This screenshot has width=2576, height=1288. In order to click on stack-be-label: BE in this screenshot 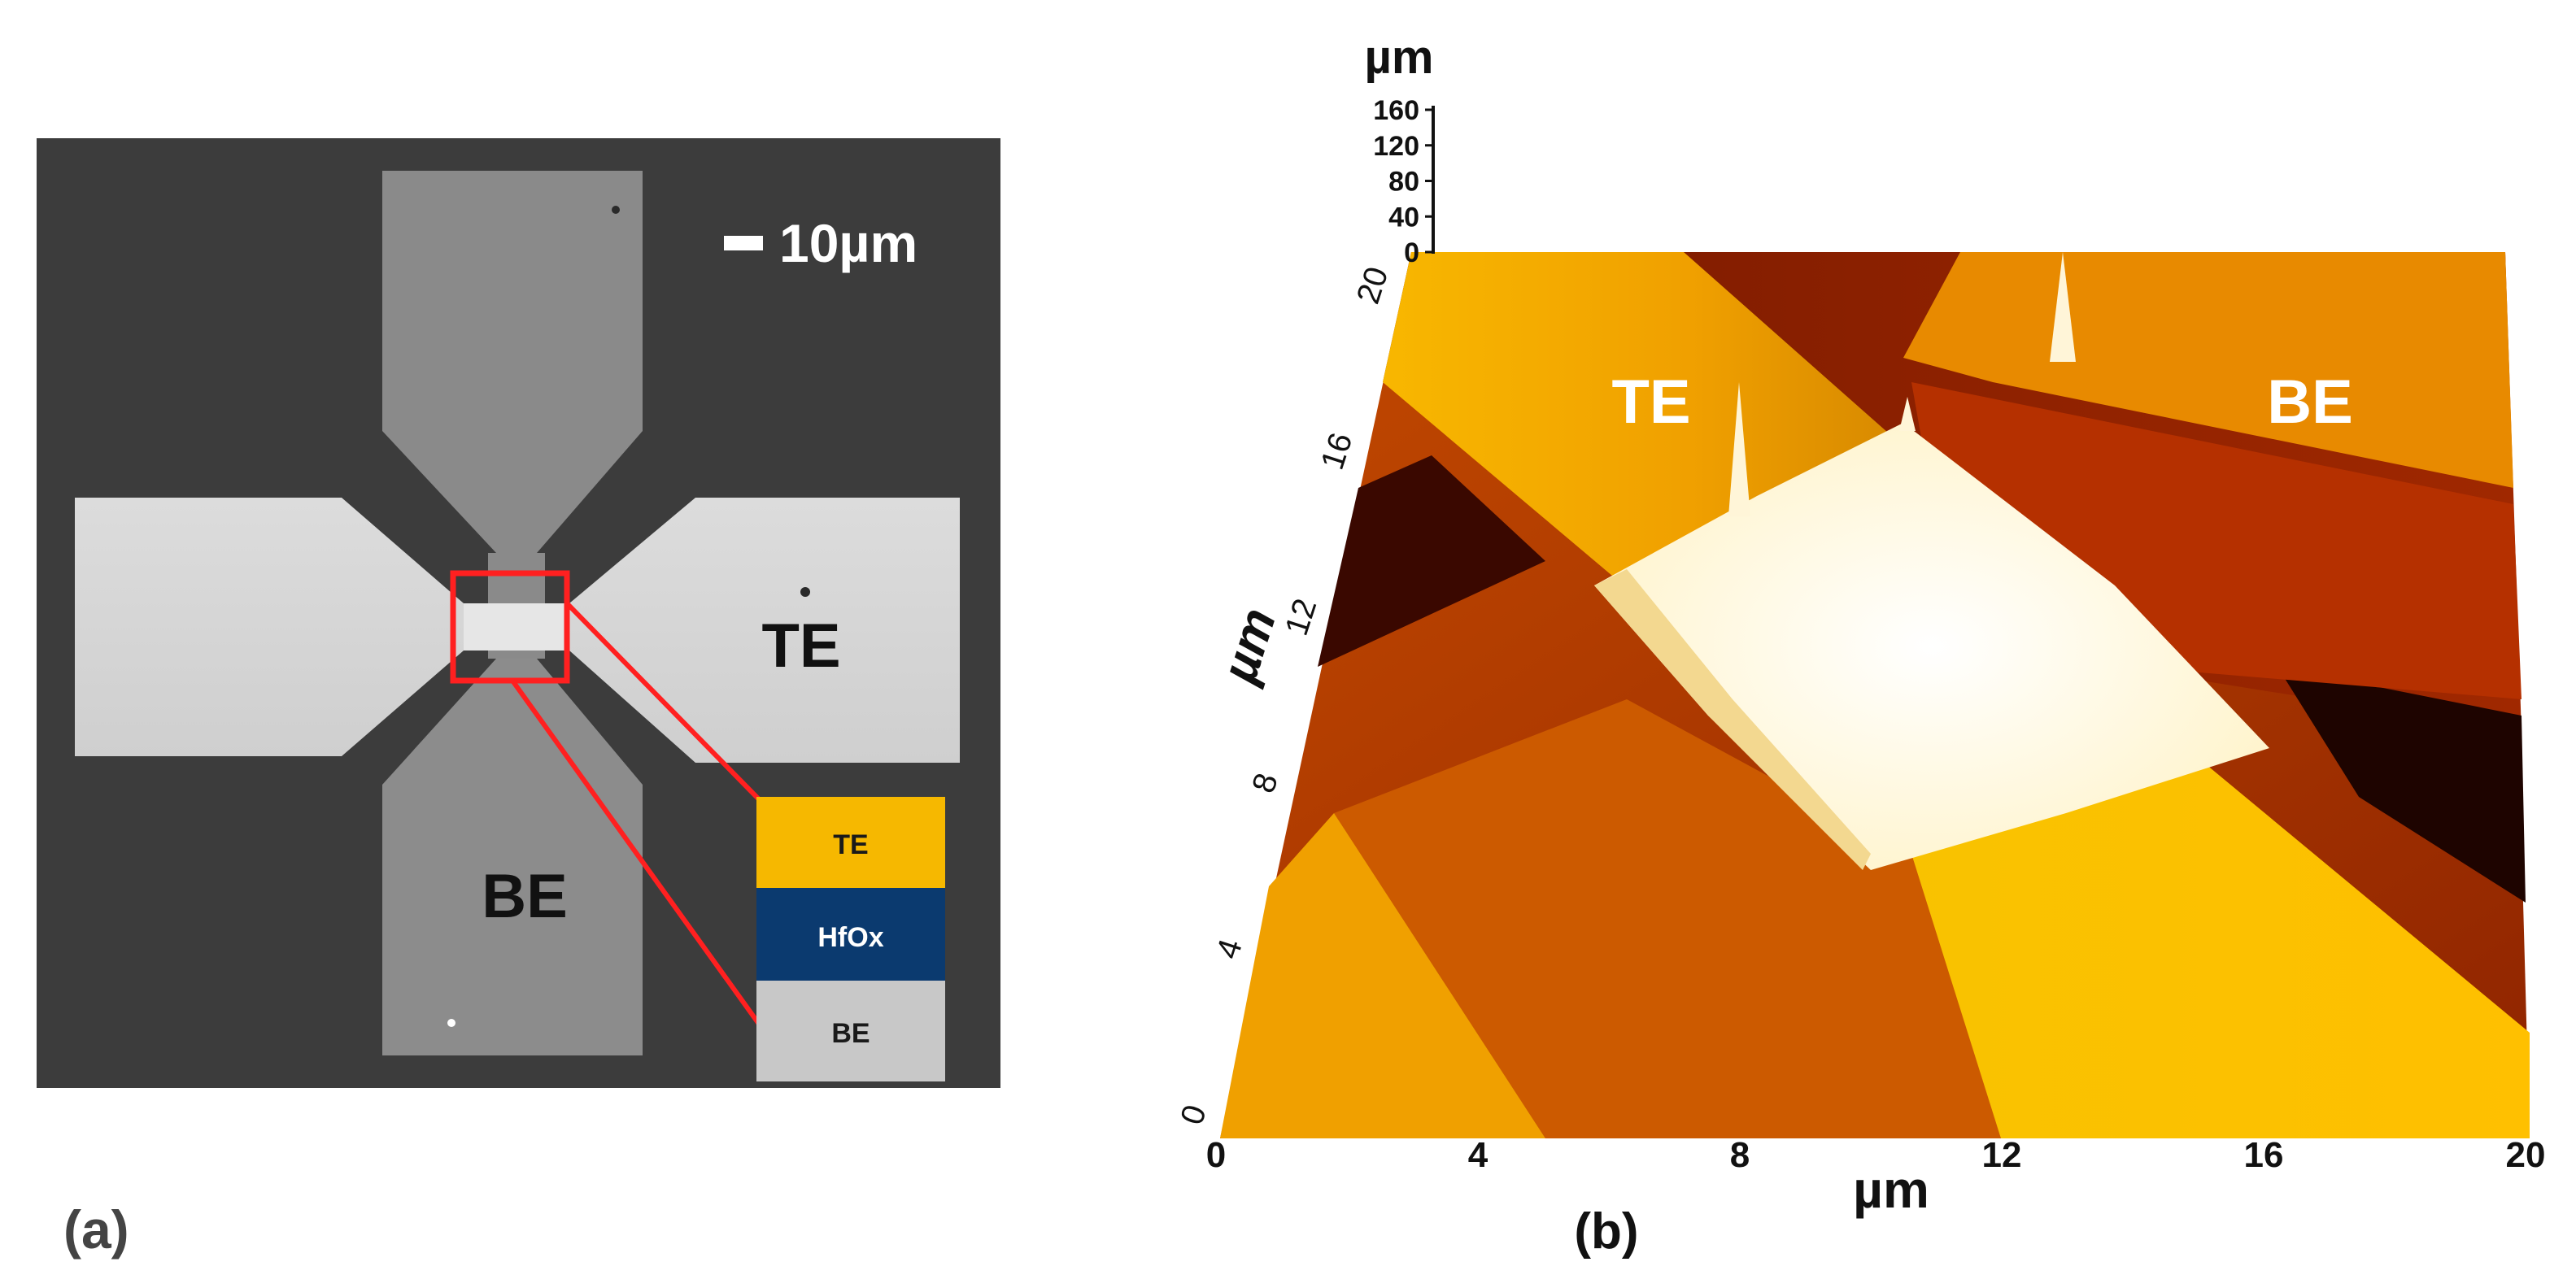, I will do `click(850, 1034)`.